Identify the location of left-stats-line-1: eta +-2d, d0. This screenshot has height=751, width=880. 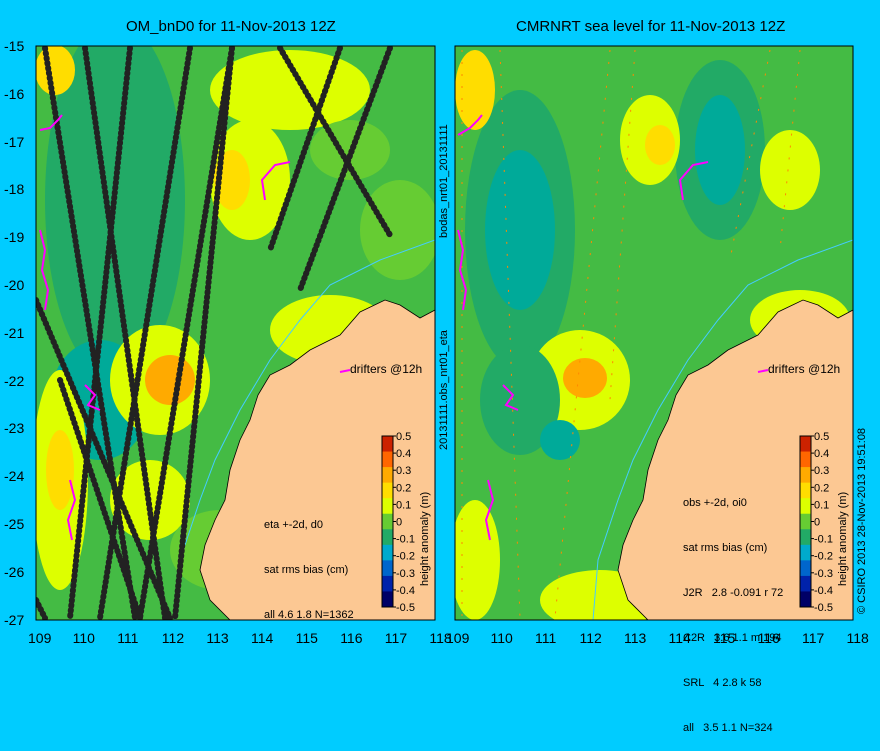
(294, 525).